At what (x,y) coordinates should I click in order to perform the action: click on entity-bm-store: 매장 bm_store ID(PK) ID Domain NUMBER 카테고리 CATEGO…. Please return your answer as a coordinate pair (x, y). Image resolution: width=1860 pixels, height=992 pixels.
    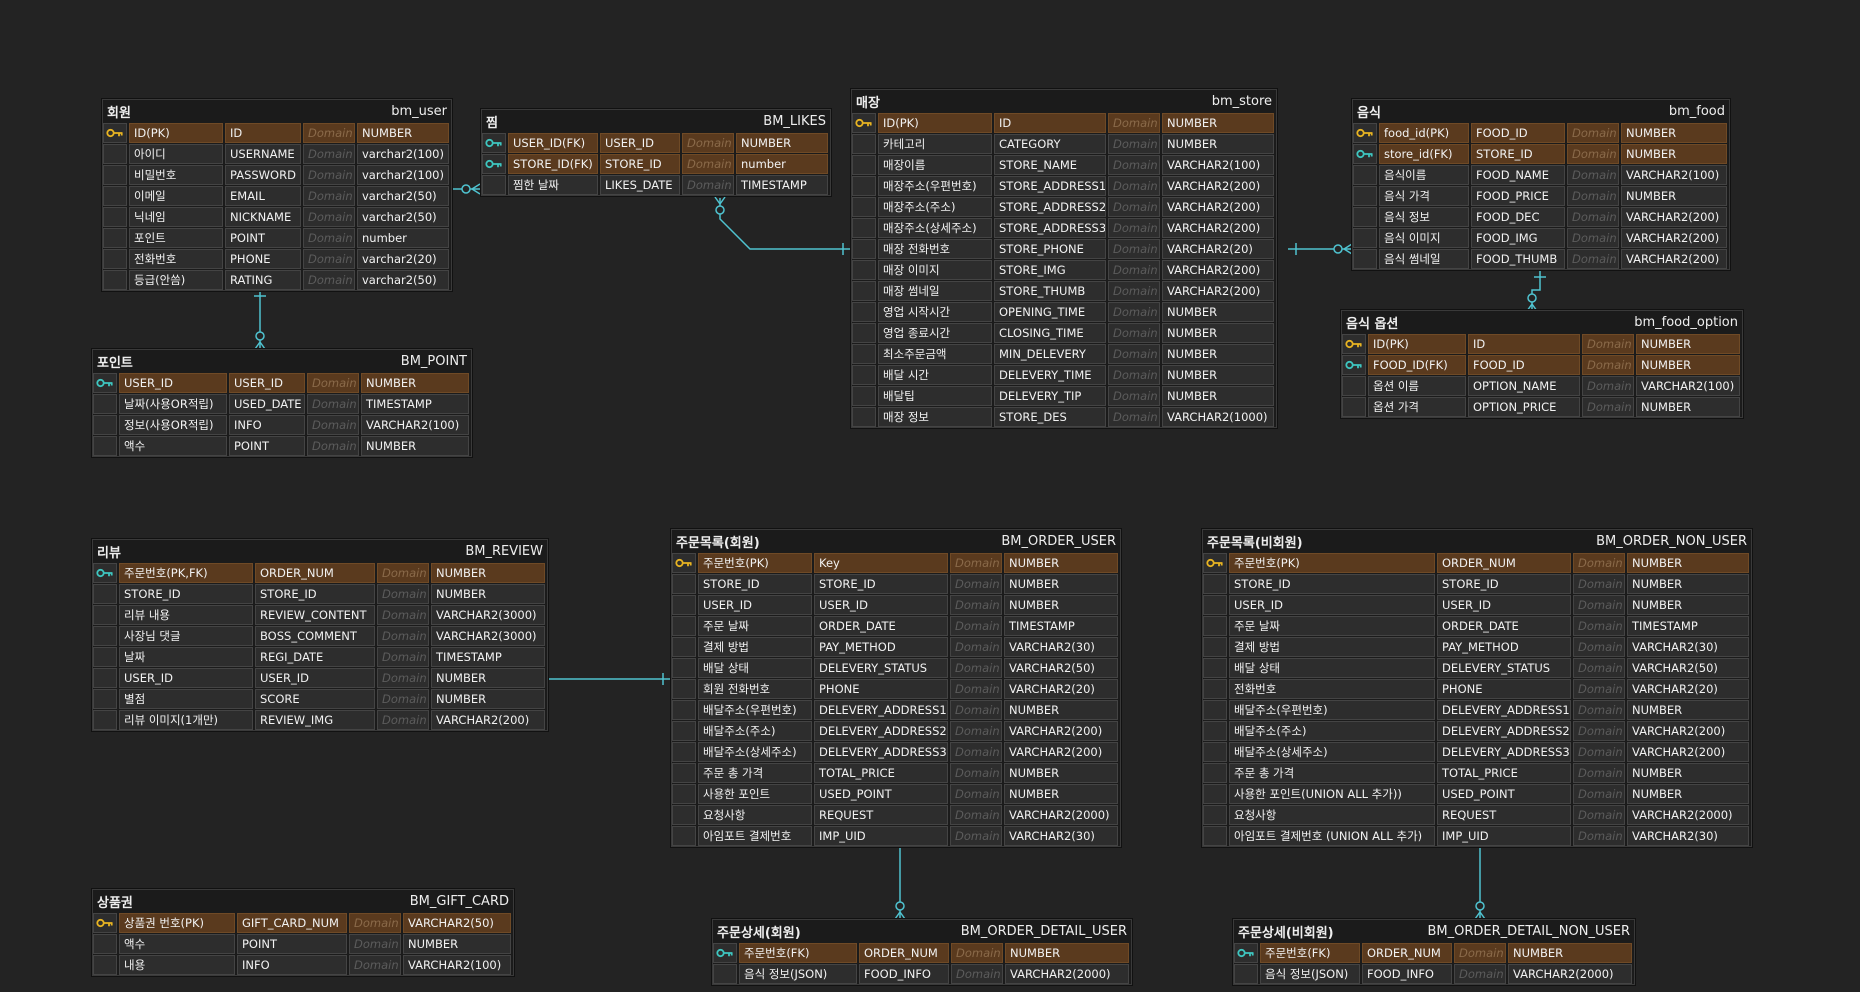
    Looking at the image, I should click on (1064, 258).